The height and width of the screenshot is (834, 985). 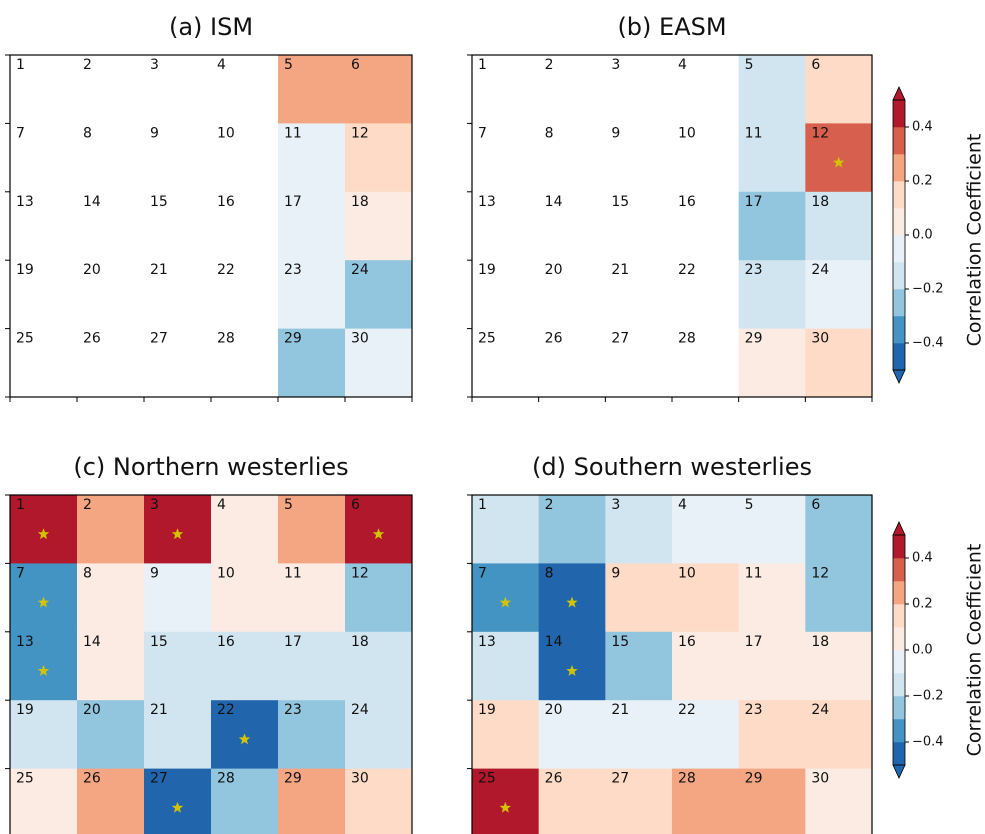 What do you see at coordinates (820, 642) in the screenshot?
I see `cell-label: 18` at bounding box center [820, 642].